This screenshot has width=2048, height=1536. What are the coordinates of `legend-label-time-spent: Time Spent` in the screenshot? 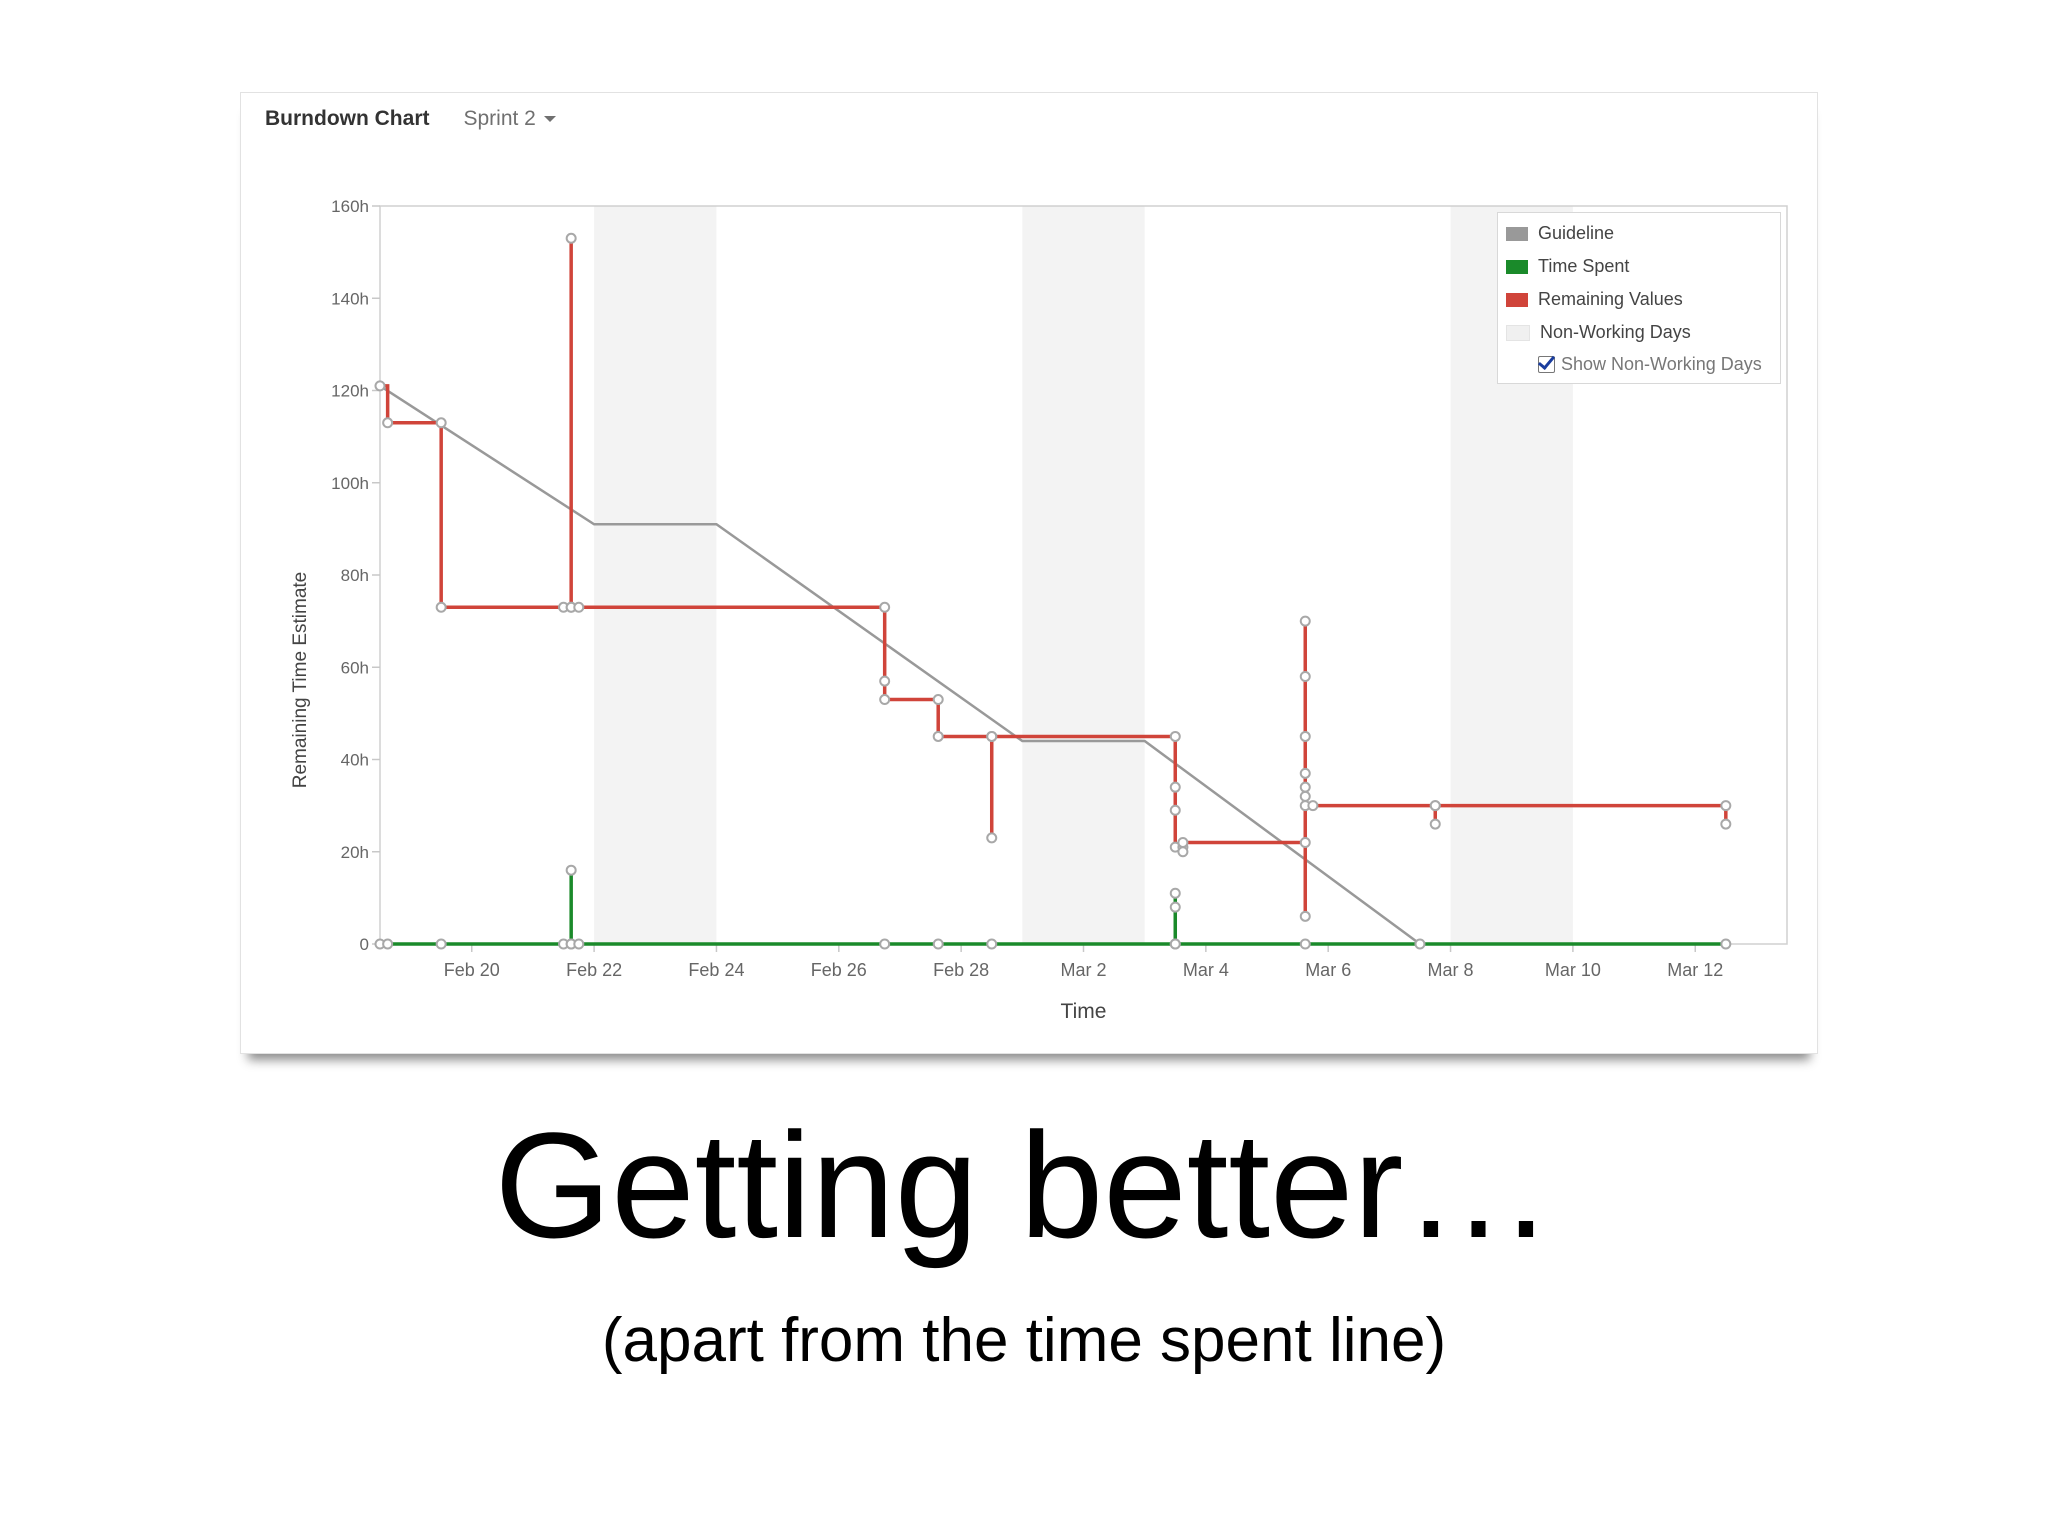 It's located at (1584, 266).